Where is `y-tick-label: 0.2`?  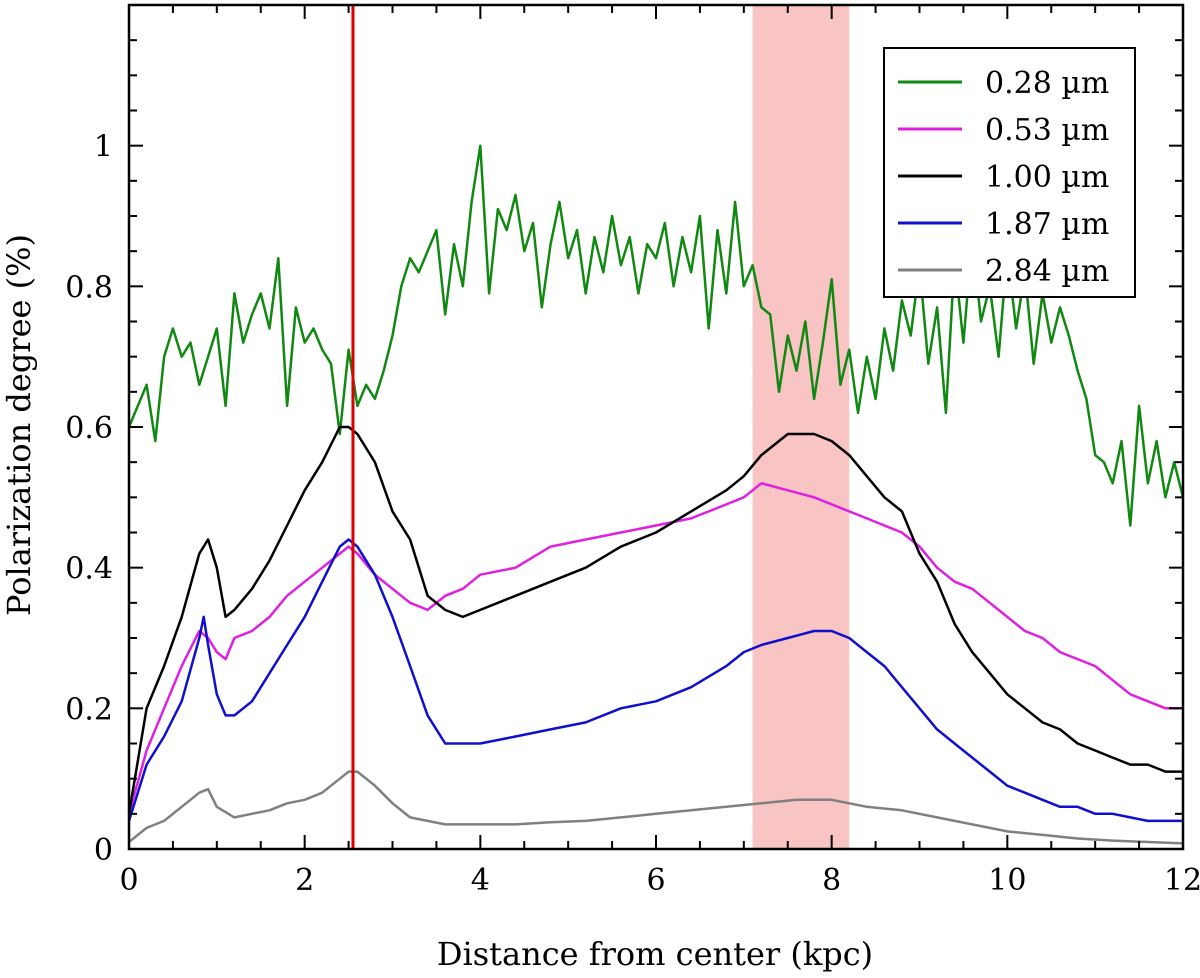 y-tick-label: 0.2 is located at coordinates (89, 709).